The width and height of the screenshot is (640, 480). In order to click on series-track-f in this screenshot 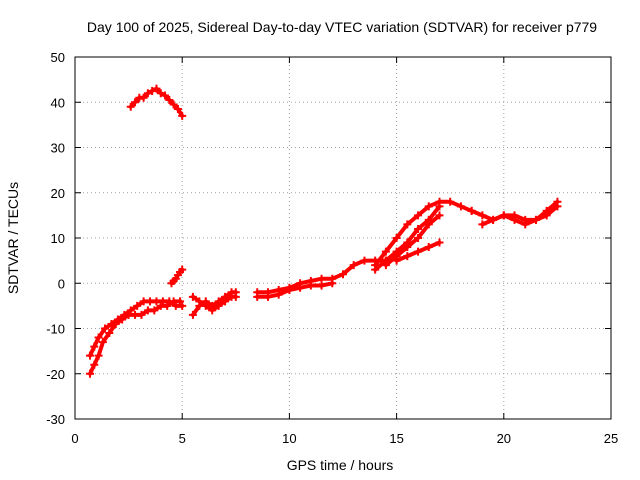, I will do `click(214, 303)`.